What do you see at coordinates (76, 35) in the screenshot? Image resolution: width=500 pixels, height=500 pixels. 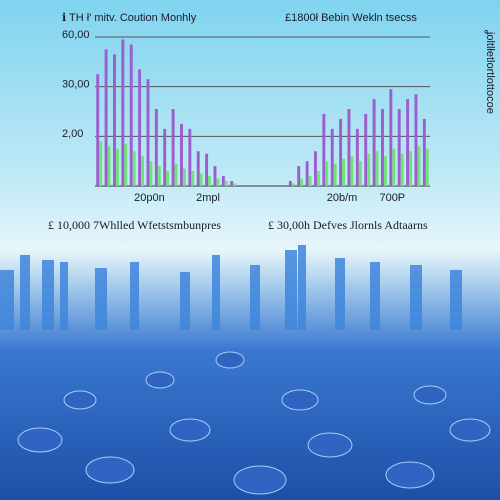 I see `y-tick-label: 60,00` at bounding box center [76, 35].